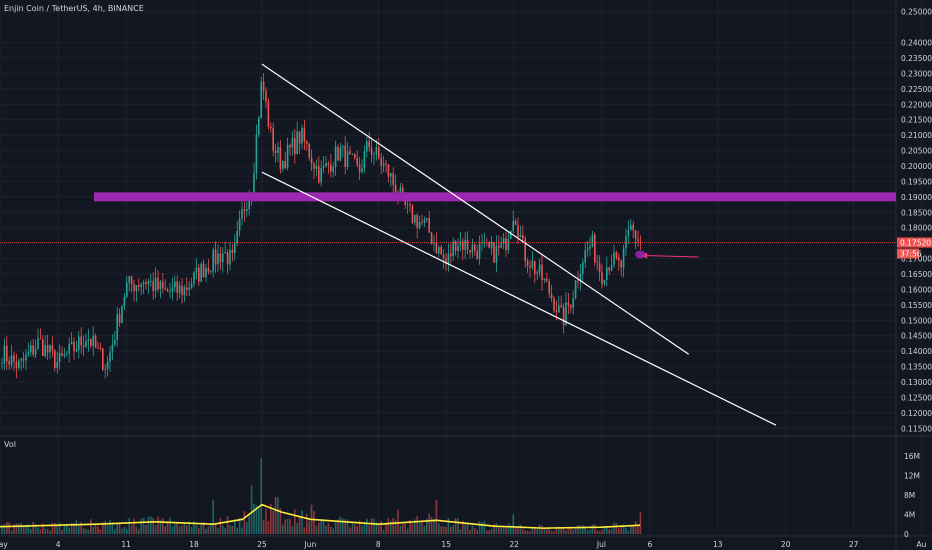 The height and width of the screenshot is (550, 932). What do you see at coordinates (718, 544) in the screenshot?
I see `time-axis-label: 13` at bounding box center [718, 544].